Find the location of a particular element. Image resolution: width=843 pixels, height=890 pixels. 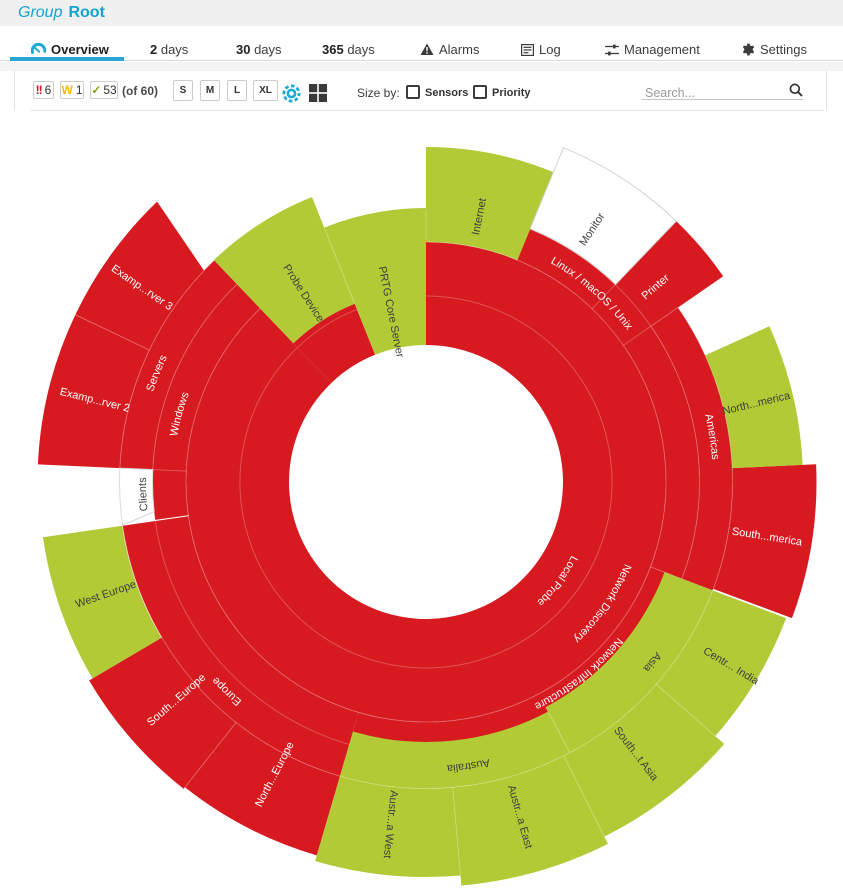

svg-text: Clients is located at coordinates (143, 494).